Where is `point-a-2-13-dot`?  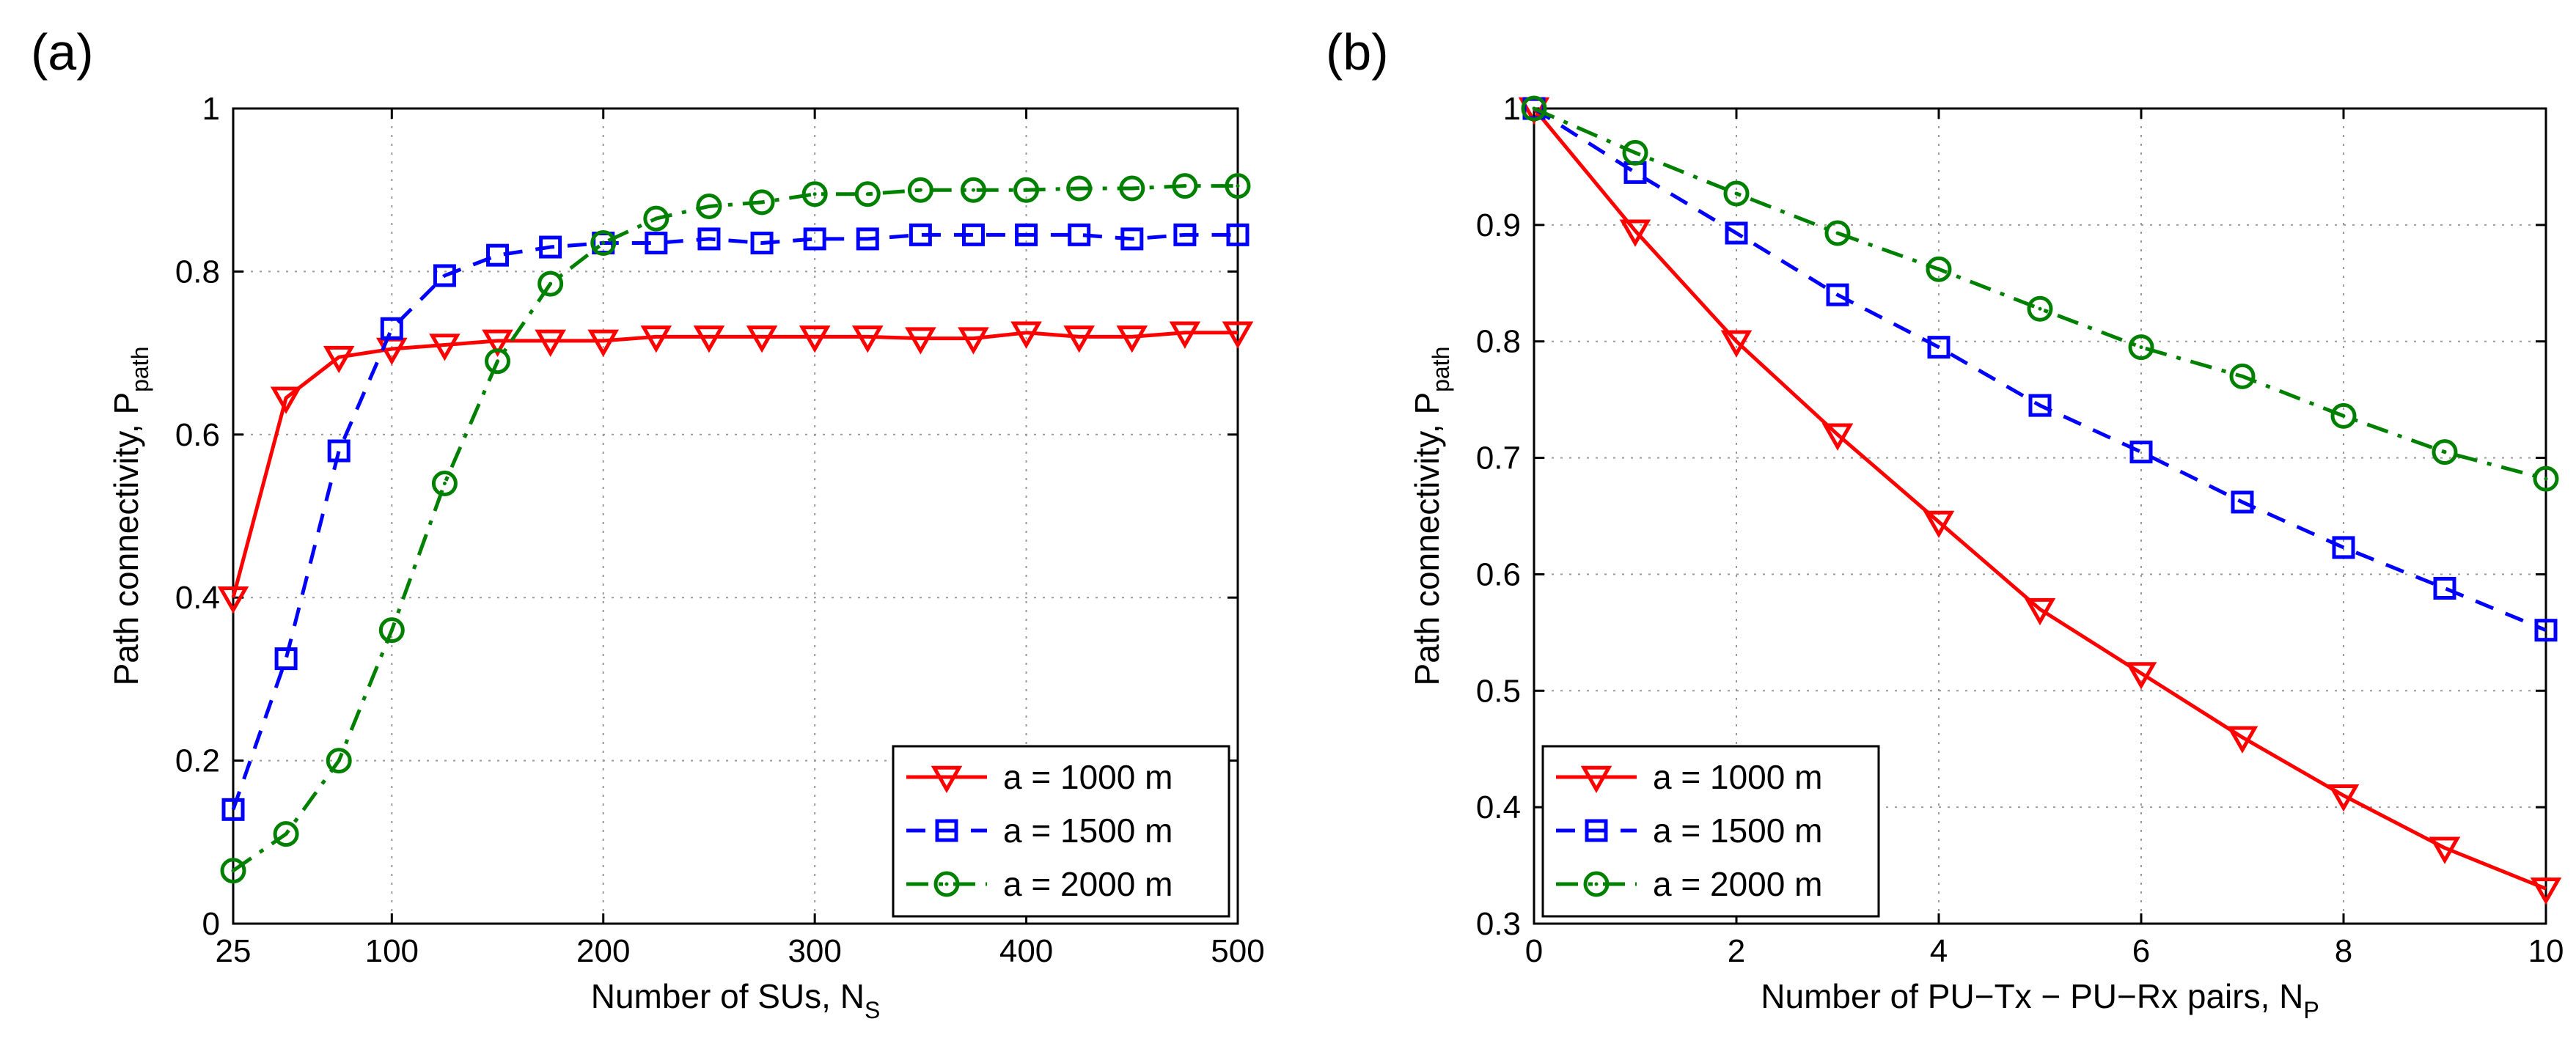 point-a-2-13-dot is located at coordinates (920, 190).